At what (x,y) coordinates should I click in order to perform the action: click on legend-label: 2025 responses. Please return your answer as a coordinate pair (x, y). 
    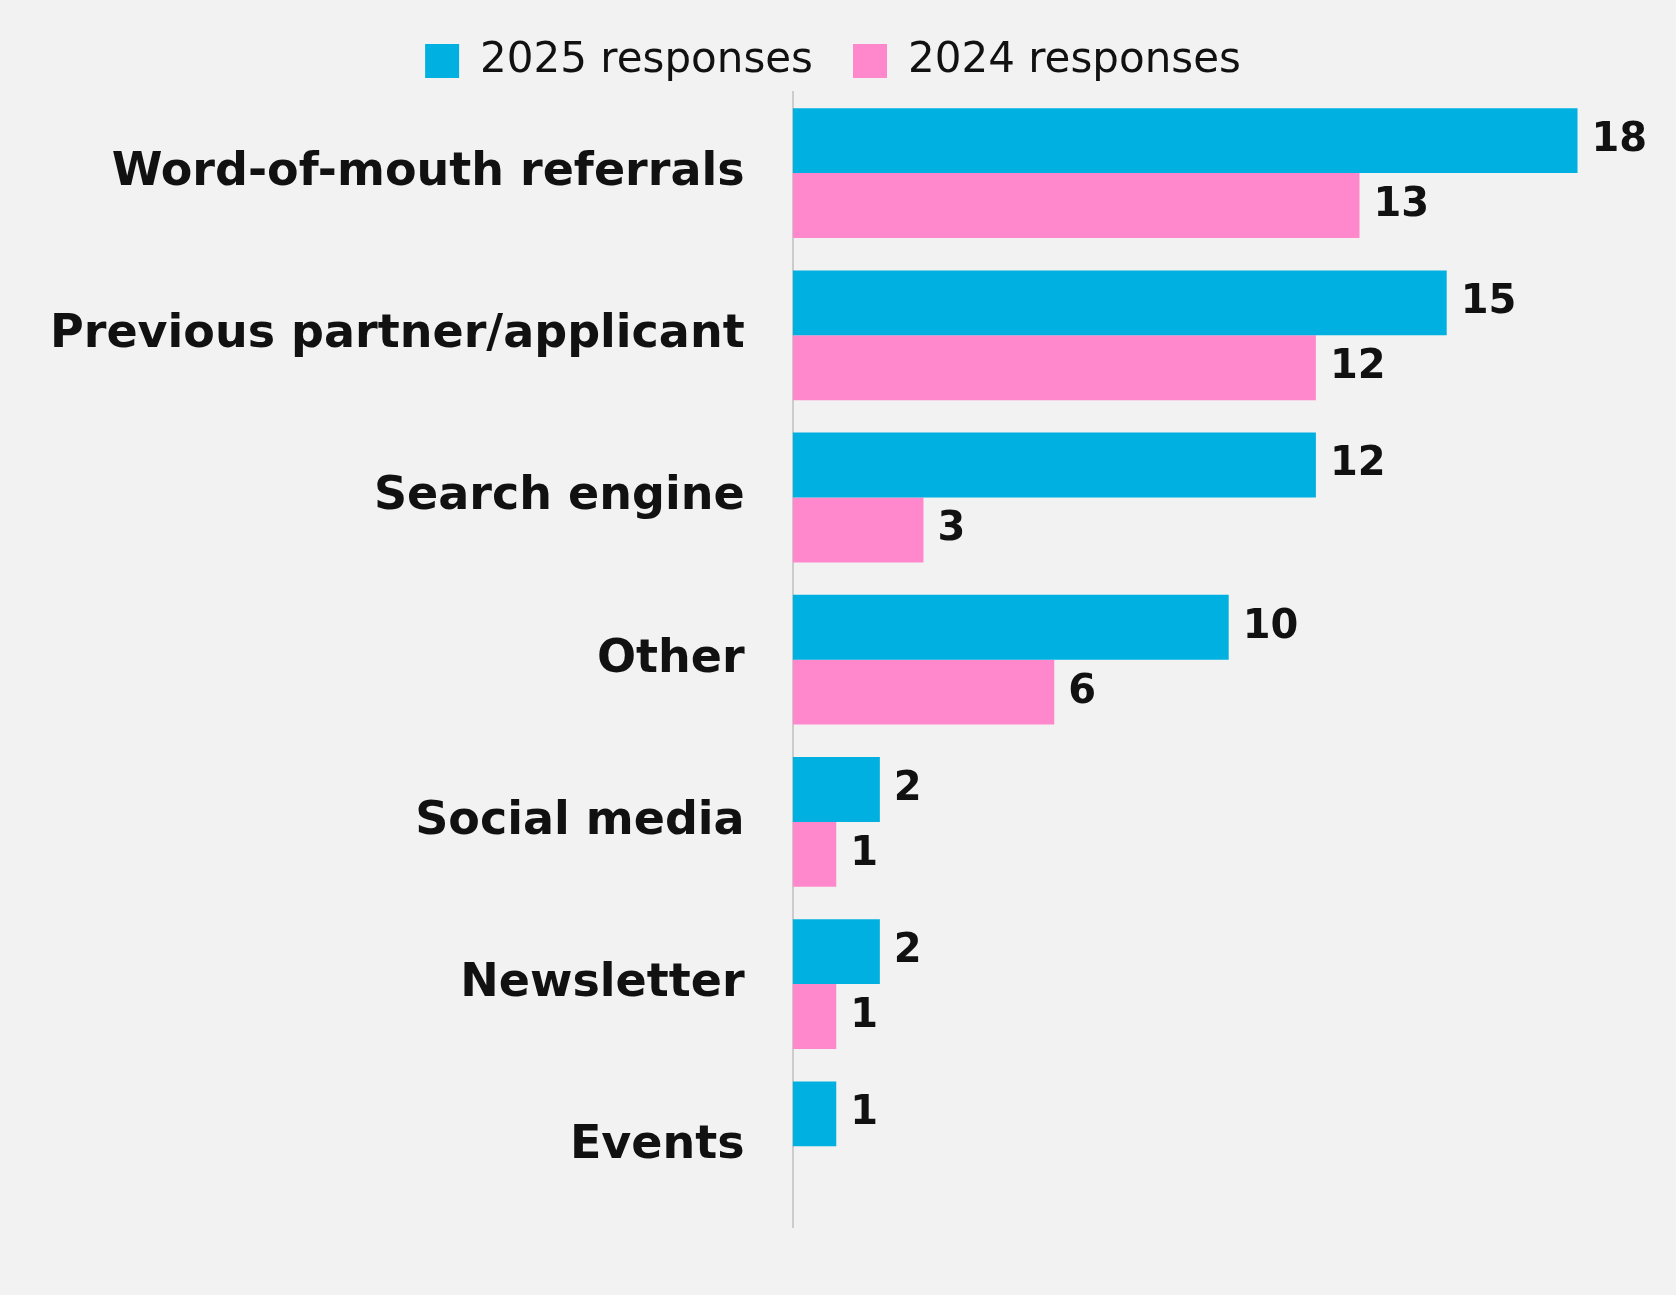
    Looking at the image, I should click on (647, 57).